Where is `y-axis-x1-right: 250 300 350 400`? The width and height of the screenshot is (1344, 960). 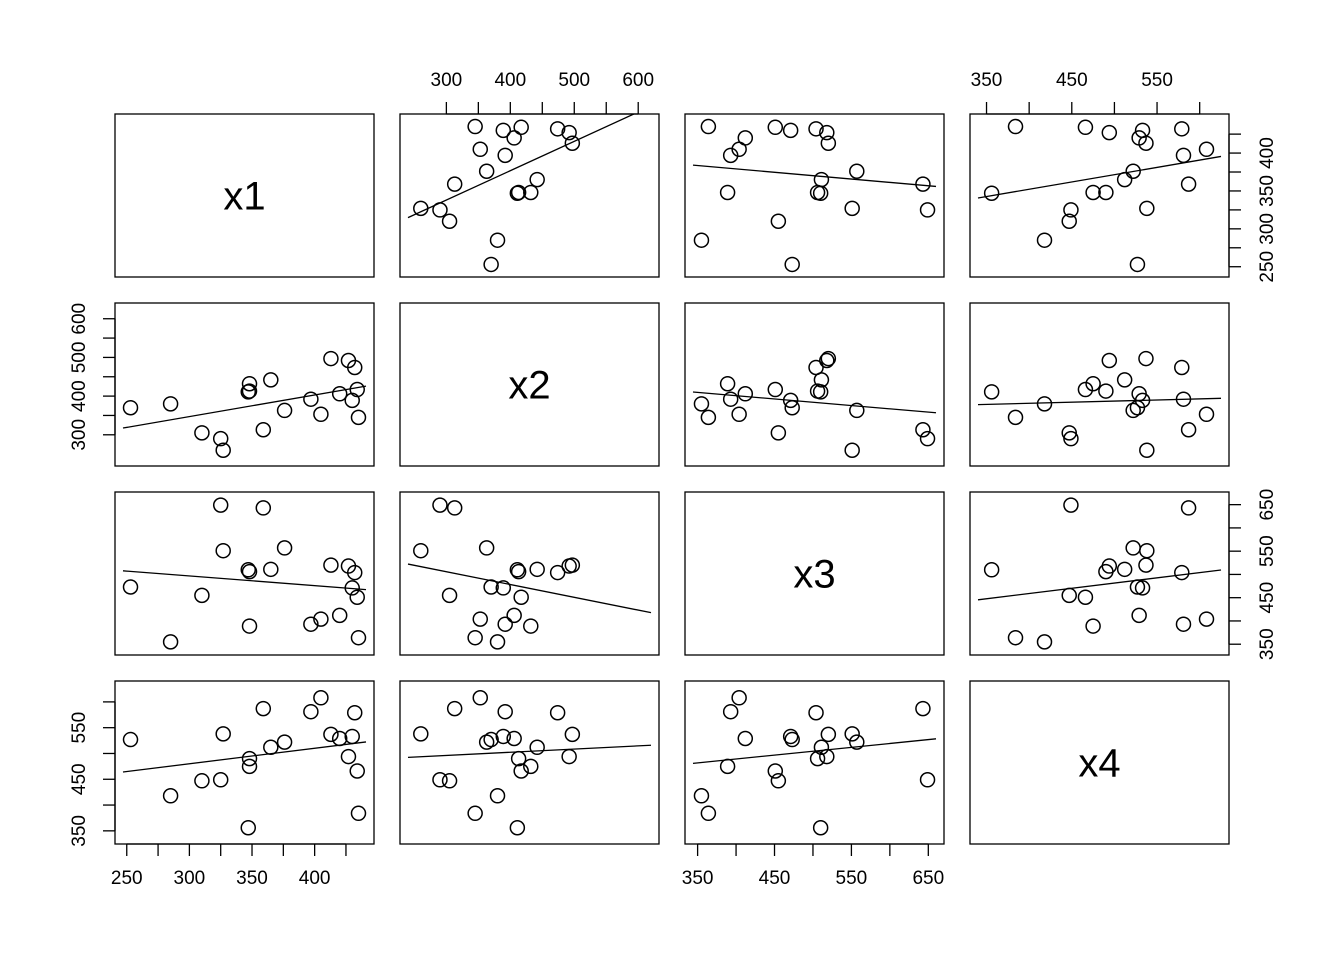
y-axis-x1-right: 250 300 350 400 is located at coordinates (1253, 208).